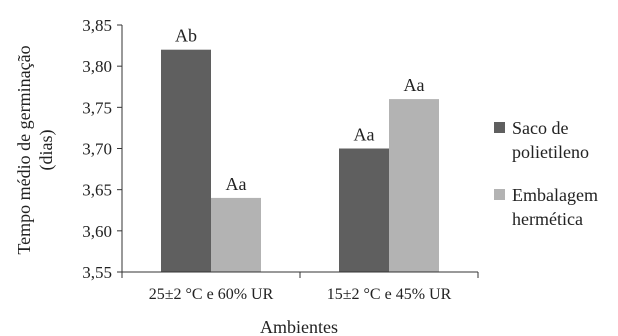 This screenshot has width=618, height=336. I want to click on y-tick-label: 3,75, so click(97, 107).